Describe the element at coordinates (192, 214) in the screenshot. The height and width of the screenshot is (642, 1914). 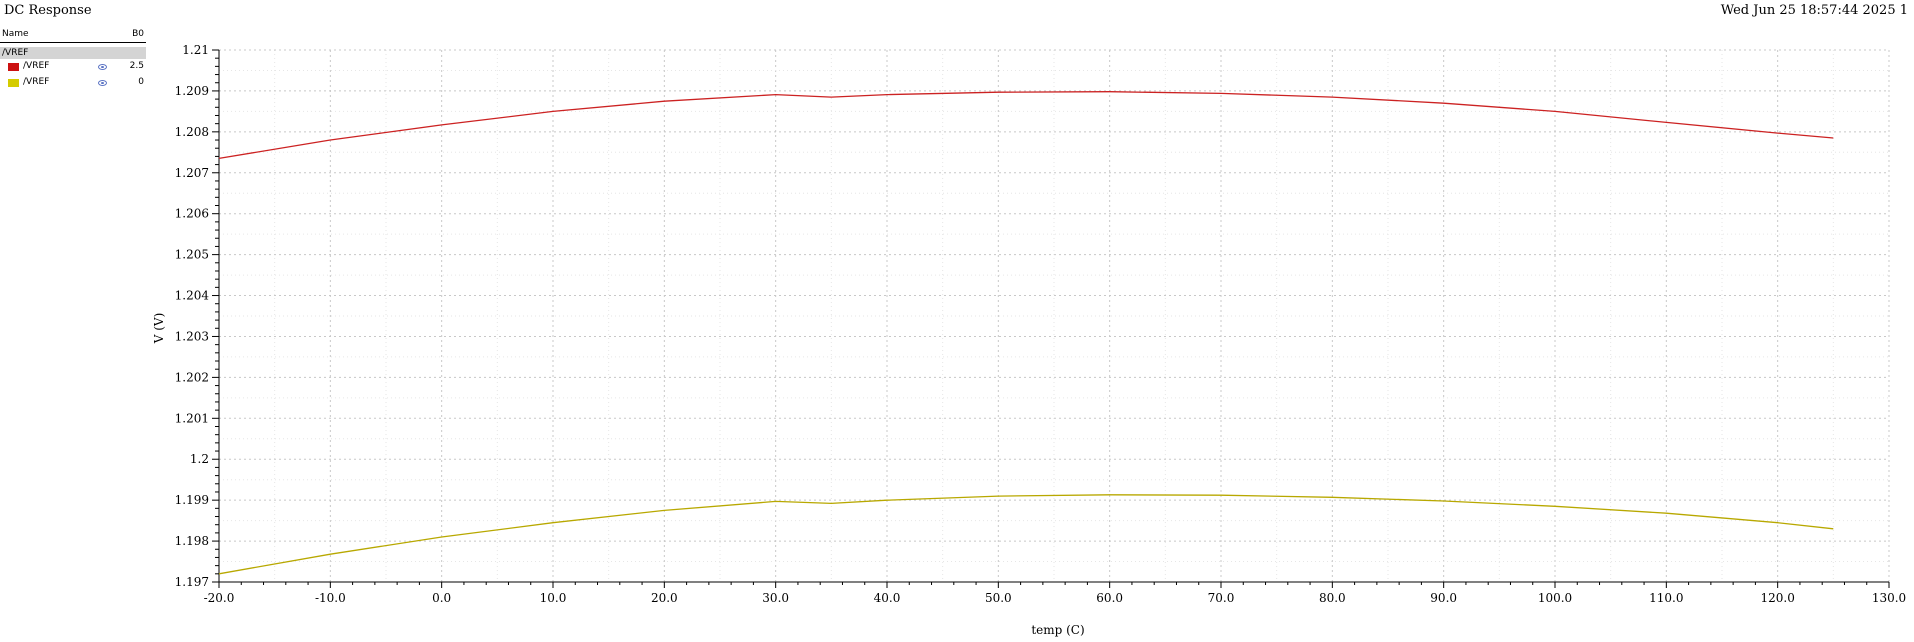
I see `y-tick-label: 1.206` at that location.